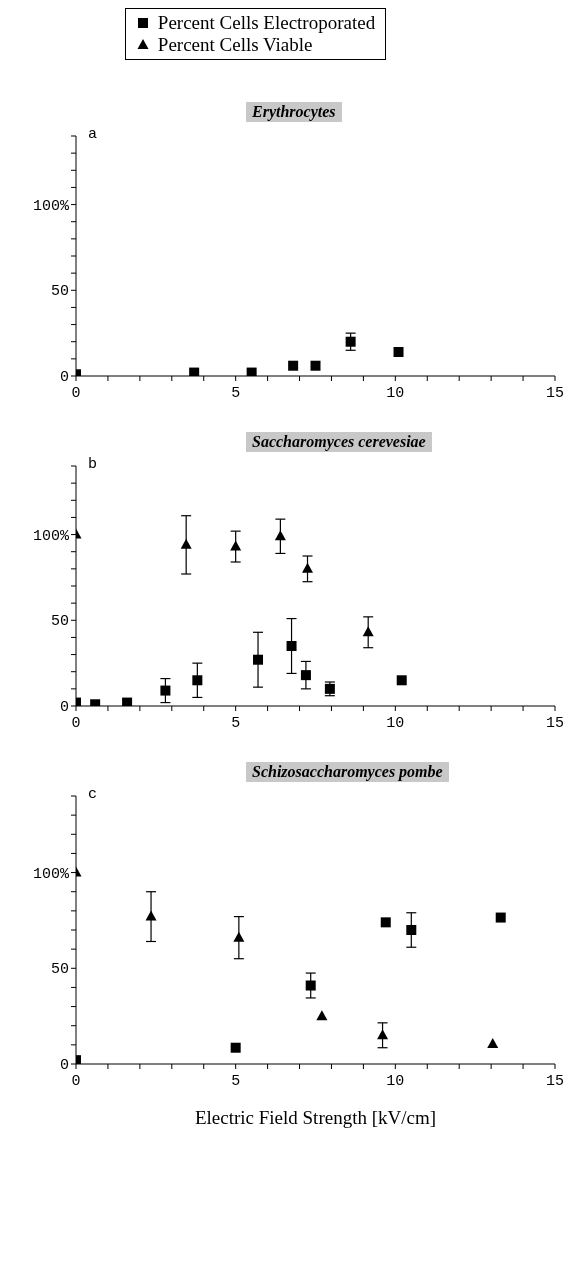 This screenshot has height=1286, width=578. I want to click on legend-label: Percent Cells Electroporated, so click(266, 23).